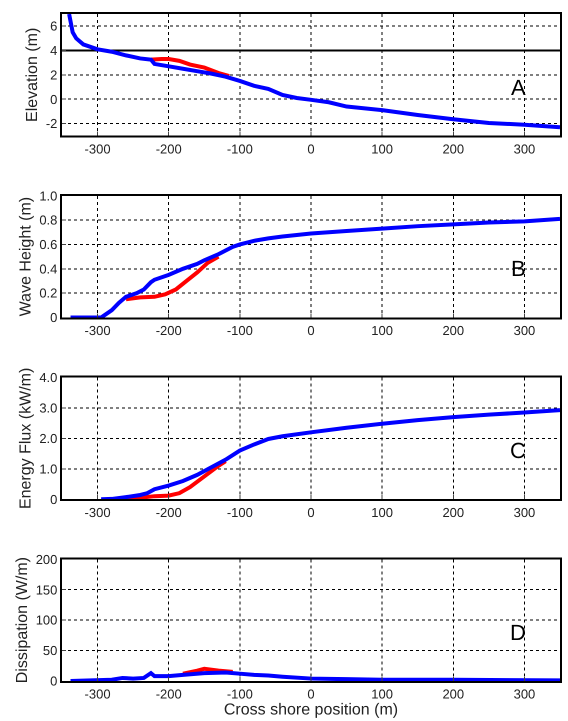 The height and width of the screenshot is (721, 568). I want to click on annotation: C, so click(518, 450).